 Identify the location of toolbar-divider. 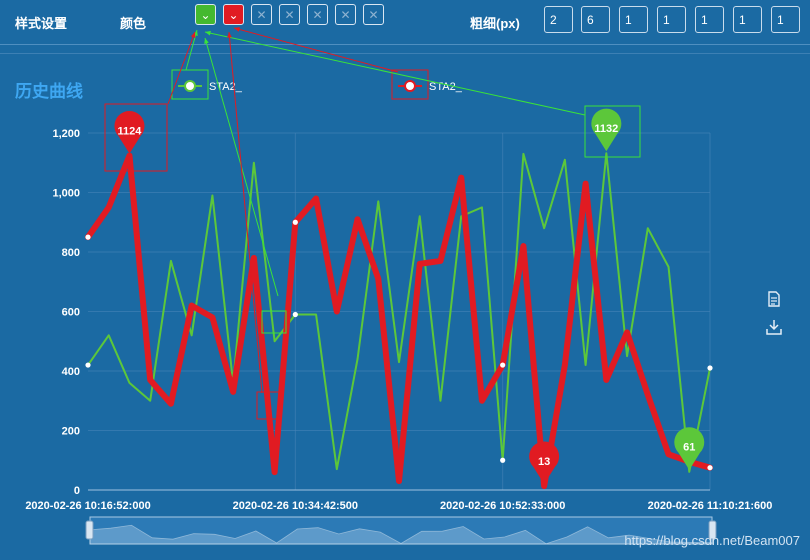
(405, 44).